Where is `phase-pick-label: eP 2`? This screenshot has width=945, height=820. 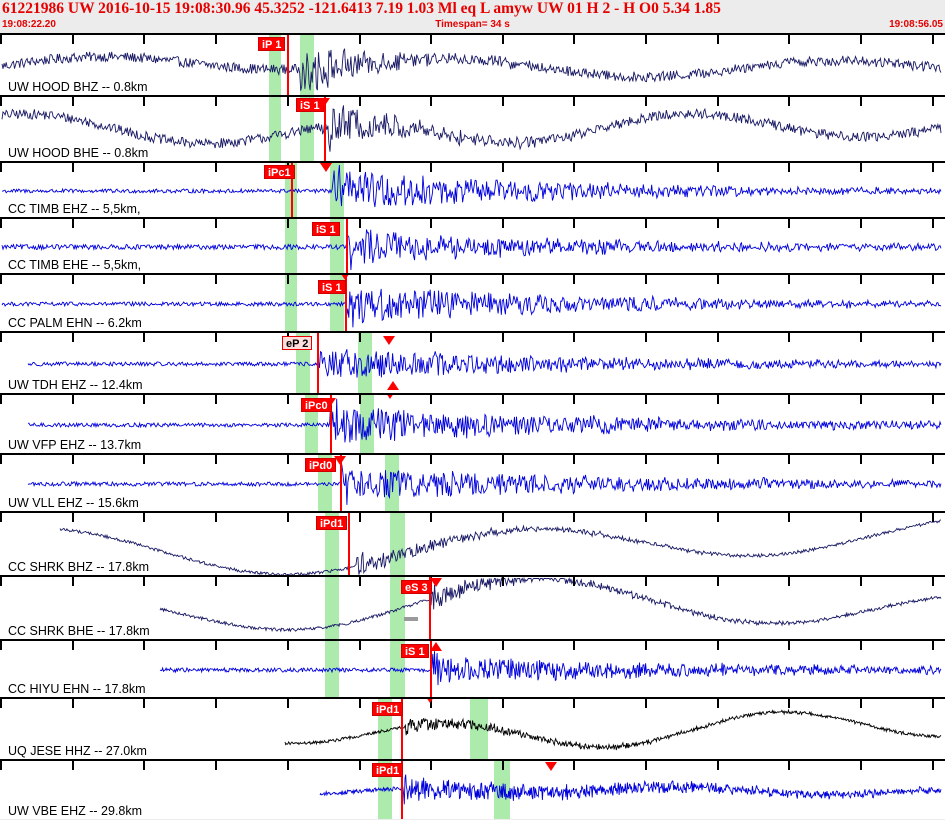 phase-pick-label: eP 2 is located at coordinates (297, 343).